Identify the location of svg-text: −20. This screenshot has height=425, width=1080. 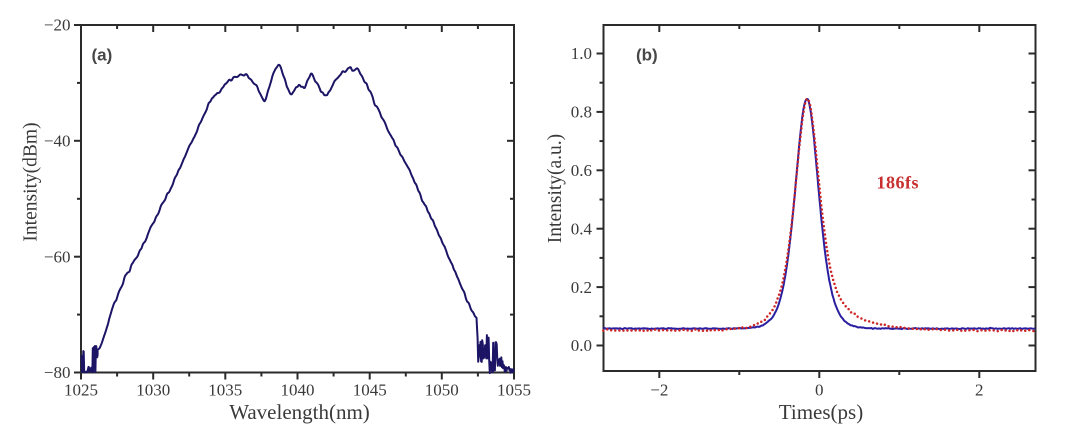
(57, 25).